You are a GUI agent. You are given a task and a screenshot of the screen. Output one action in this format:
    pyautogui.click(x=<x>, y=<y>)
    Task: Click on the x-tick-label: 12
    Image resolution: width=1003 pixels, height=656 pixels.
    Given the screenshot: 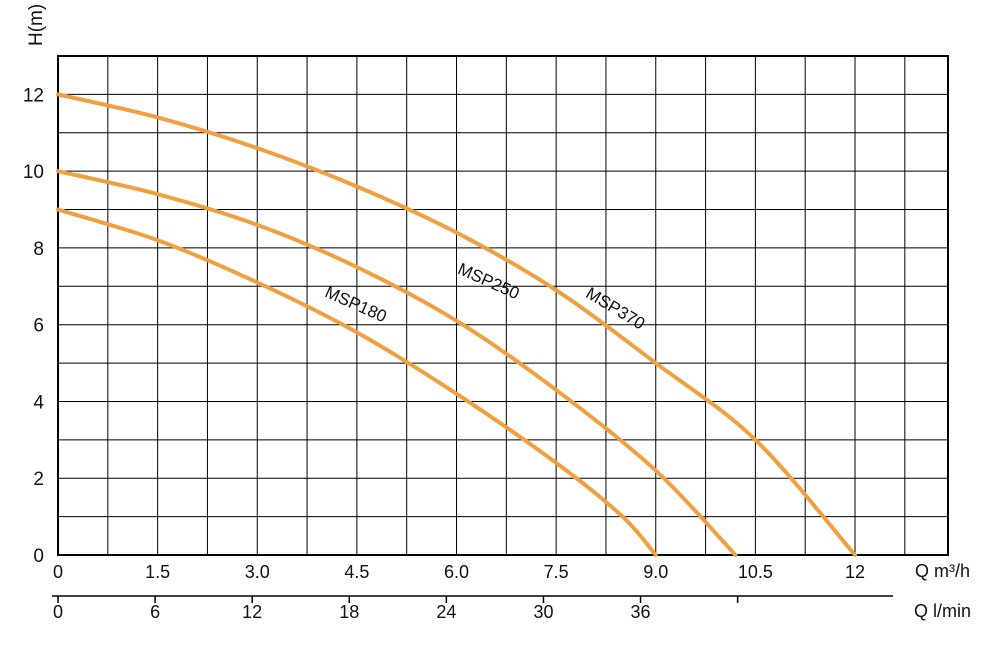 What is the action you would take?
    pyautogui.click(x=855, y=572)
    